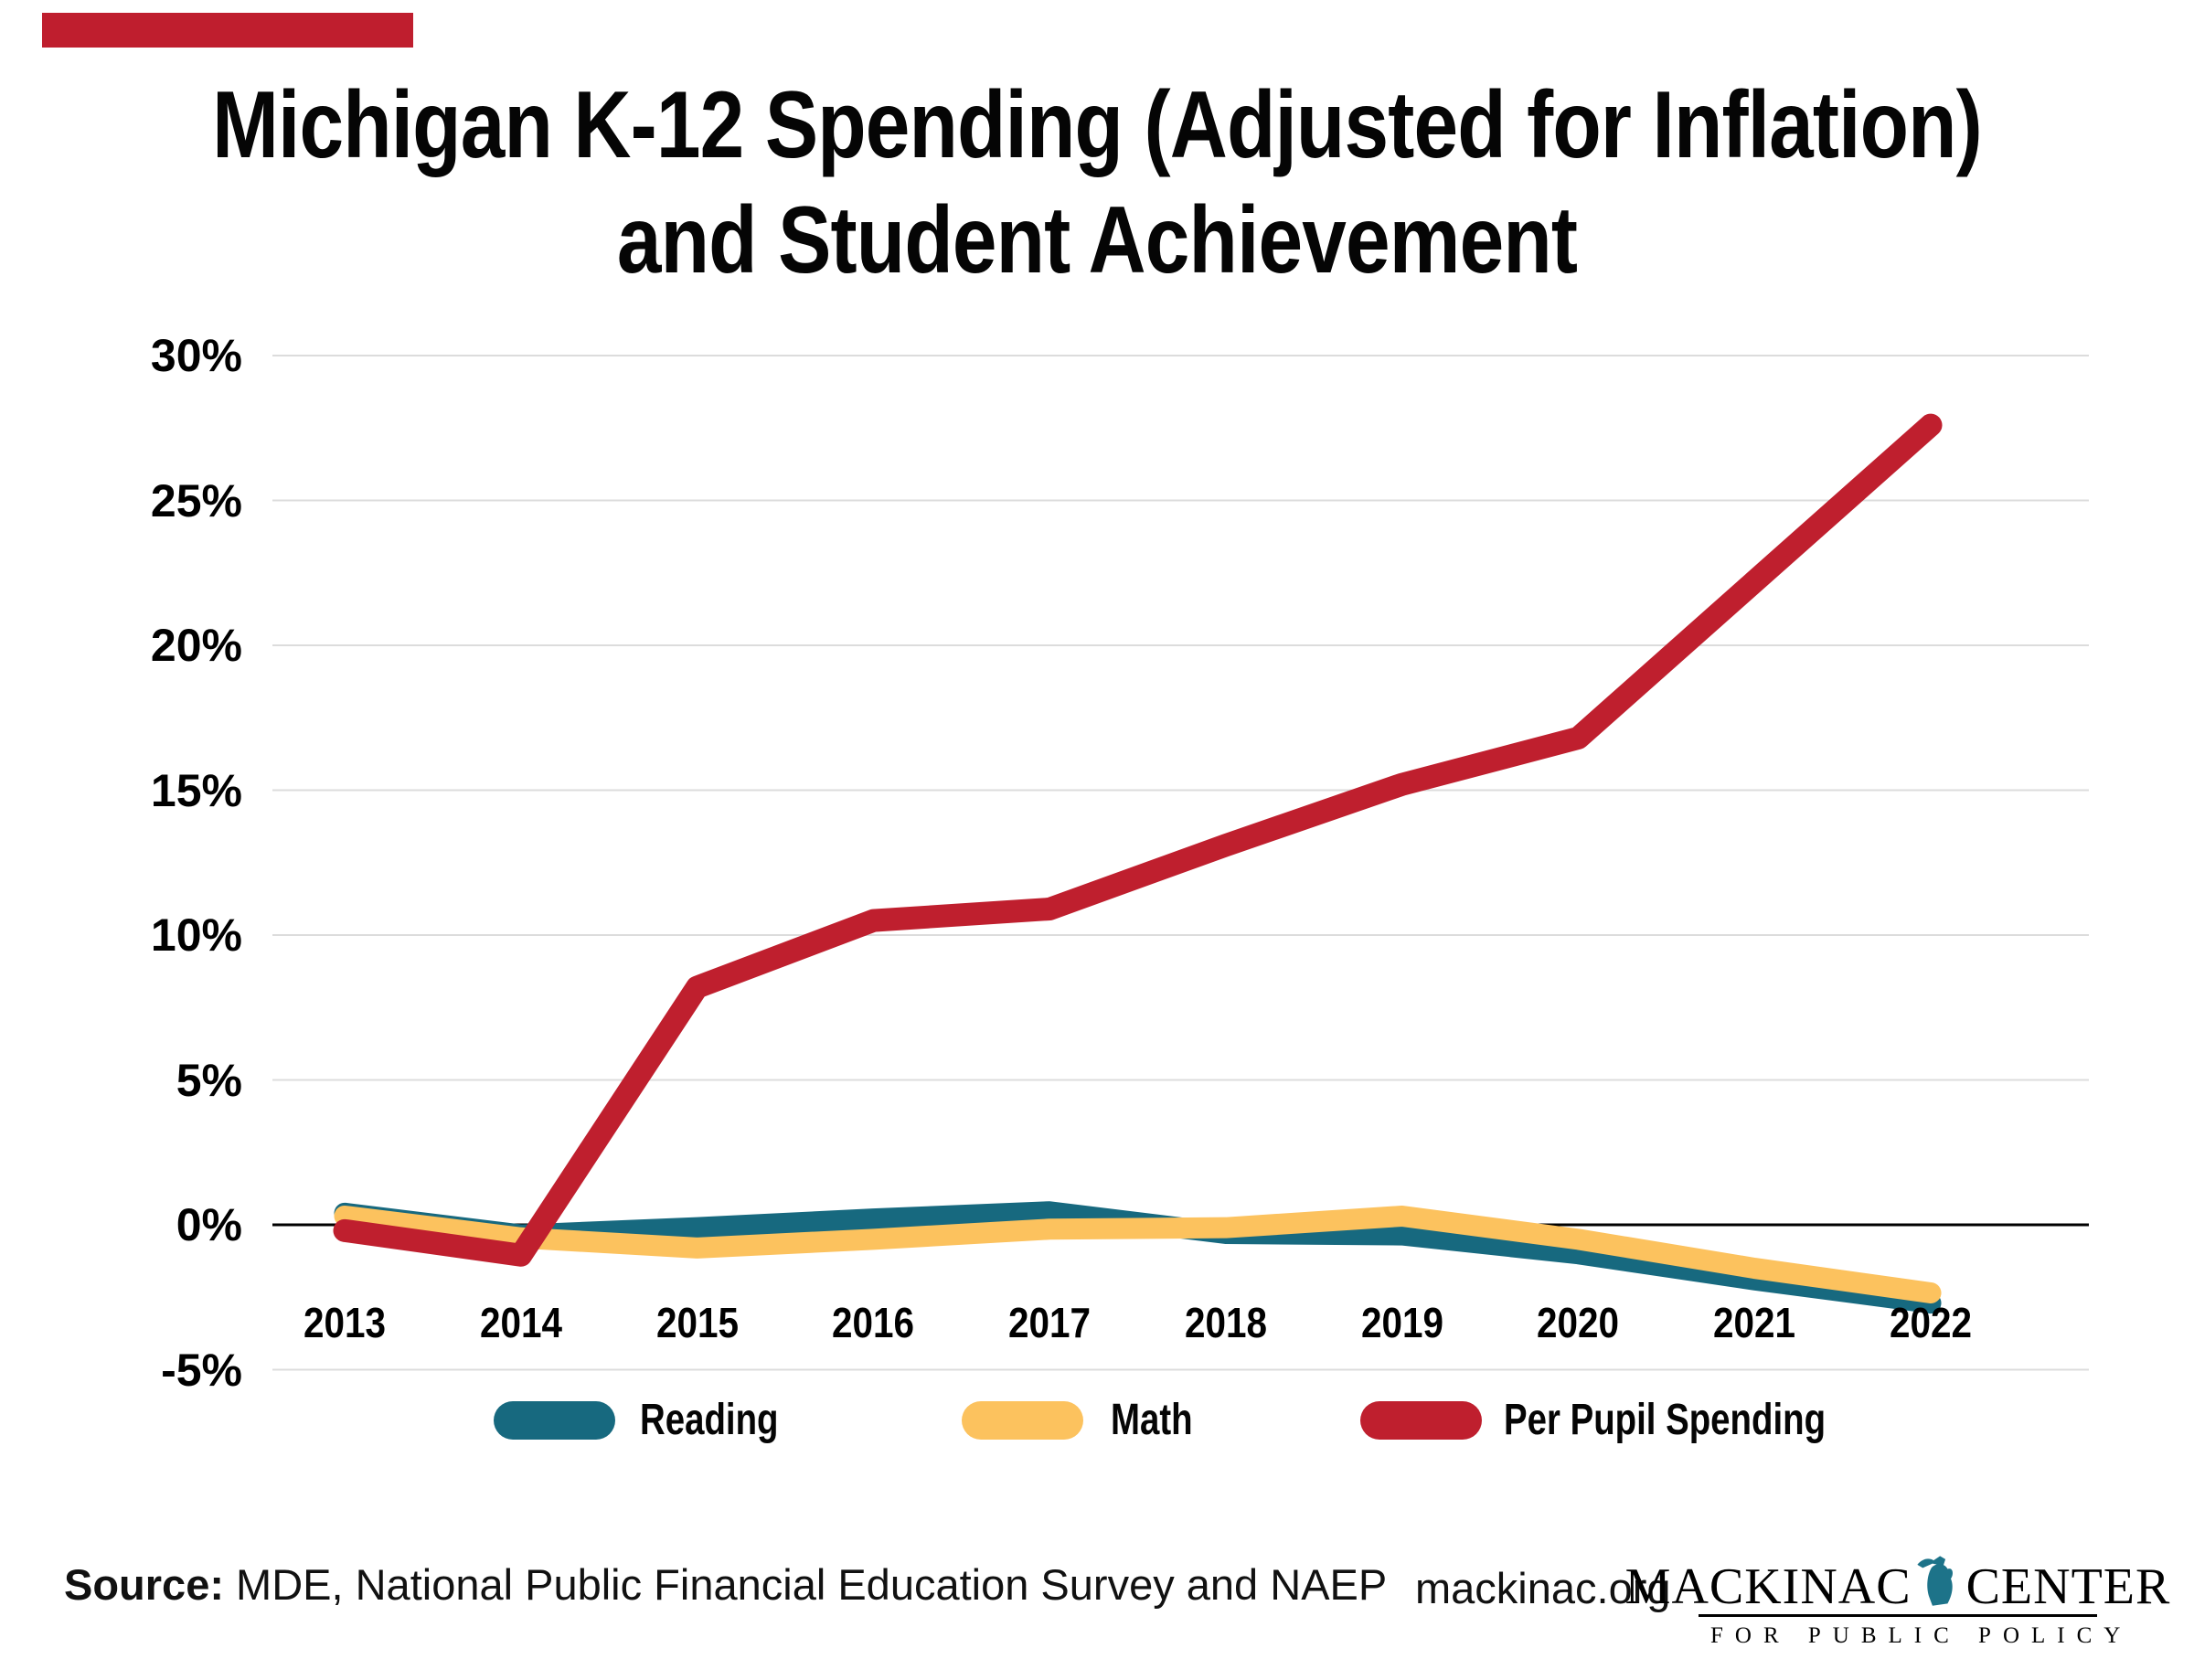 Image resolution: width=2194 pixels, height=1680 pixels. I want to click on y-axis-tick-label: 0%, so click(209, 1225).